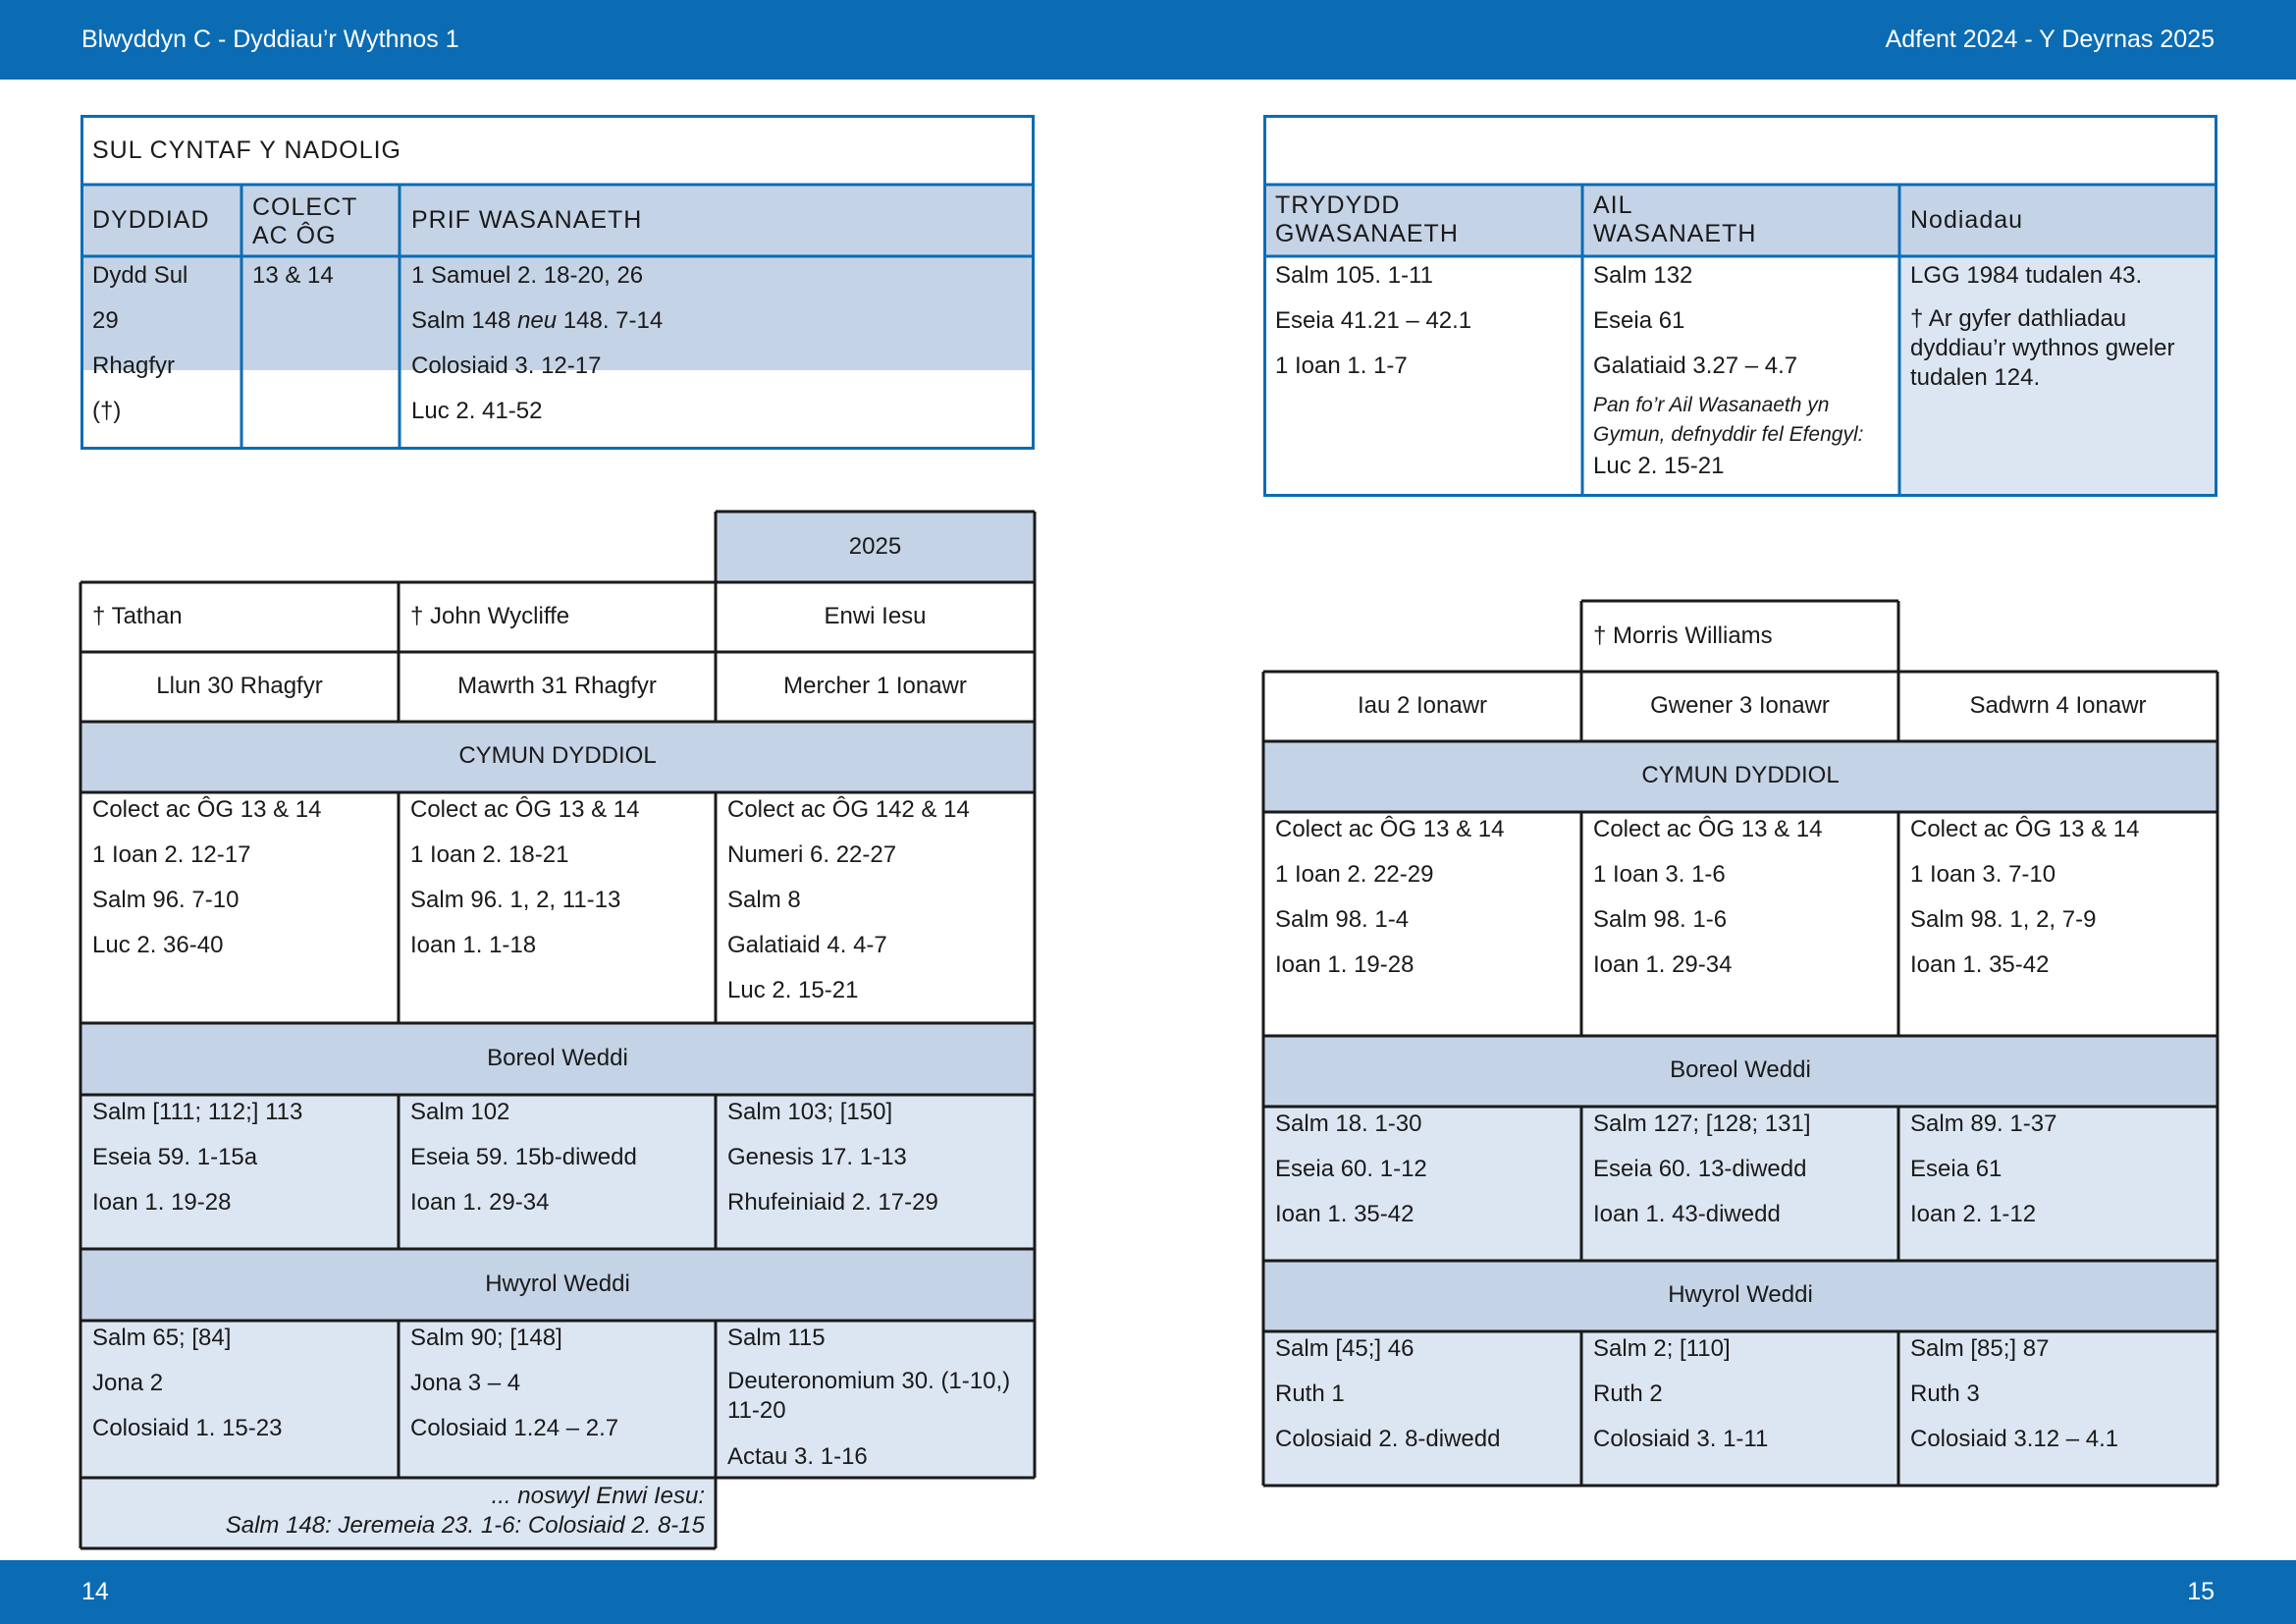 This screenshot has height=1624, width=2296. I want to click on third-reading: 1 Ioan 1. 1-7, so click(1341, 365).